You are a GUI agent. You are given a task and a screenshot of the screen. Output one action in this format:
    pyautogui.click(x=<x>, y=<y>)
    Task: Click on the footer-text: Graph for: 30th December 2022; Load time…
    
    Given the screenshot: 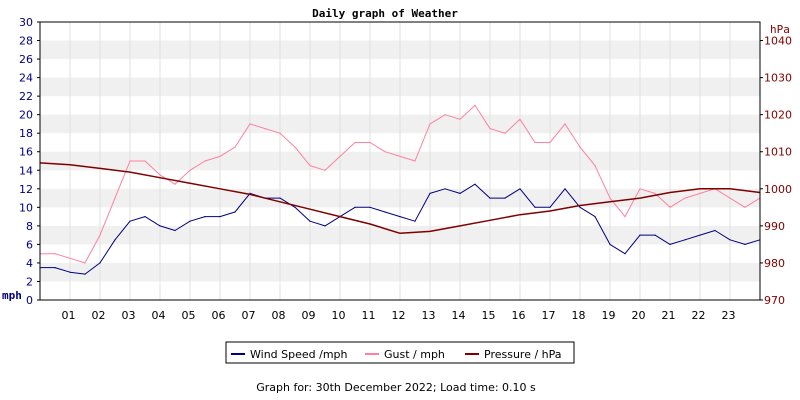 What is the action you would take?
    pyautogui.click(x=396, y=387)
    